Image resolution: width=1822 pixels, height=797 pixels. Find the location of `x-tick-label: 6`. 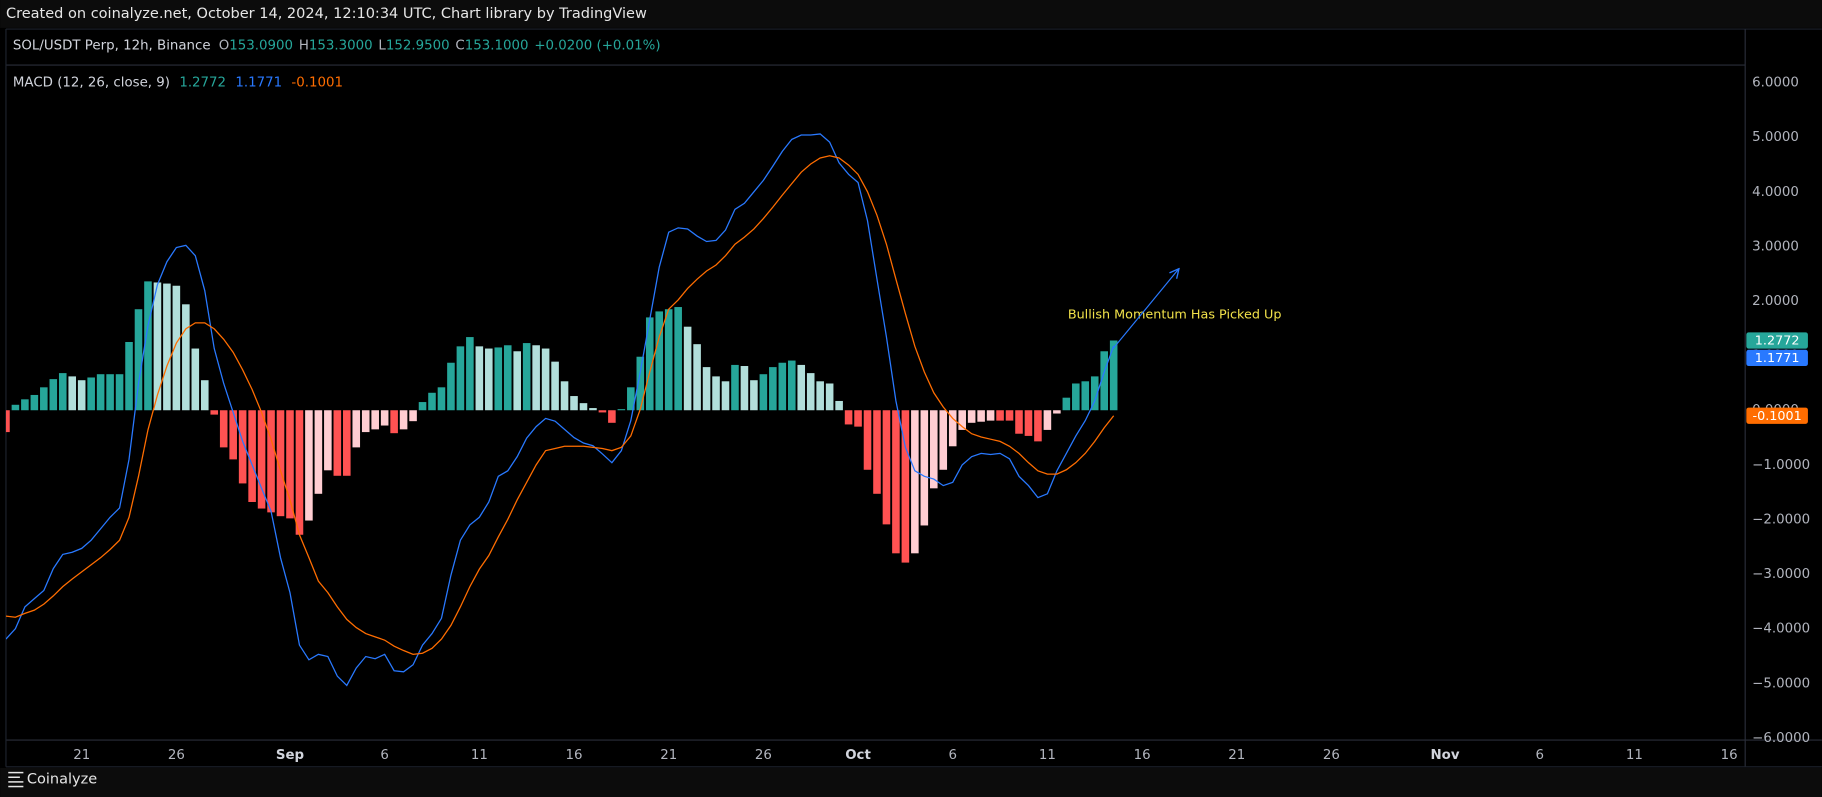

x-tick-label: 6 is located at coordinates (952, 755).